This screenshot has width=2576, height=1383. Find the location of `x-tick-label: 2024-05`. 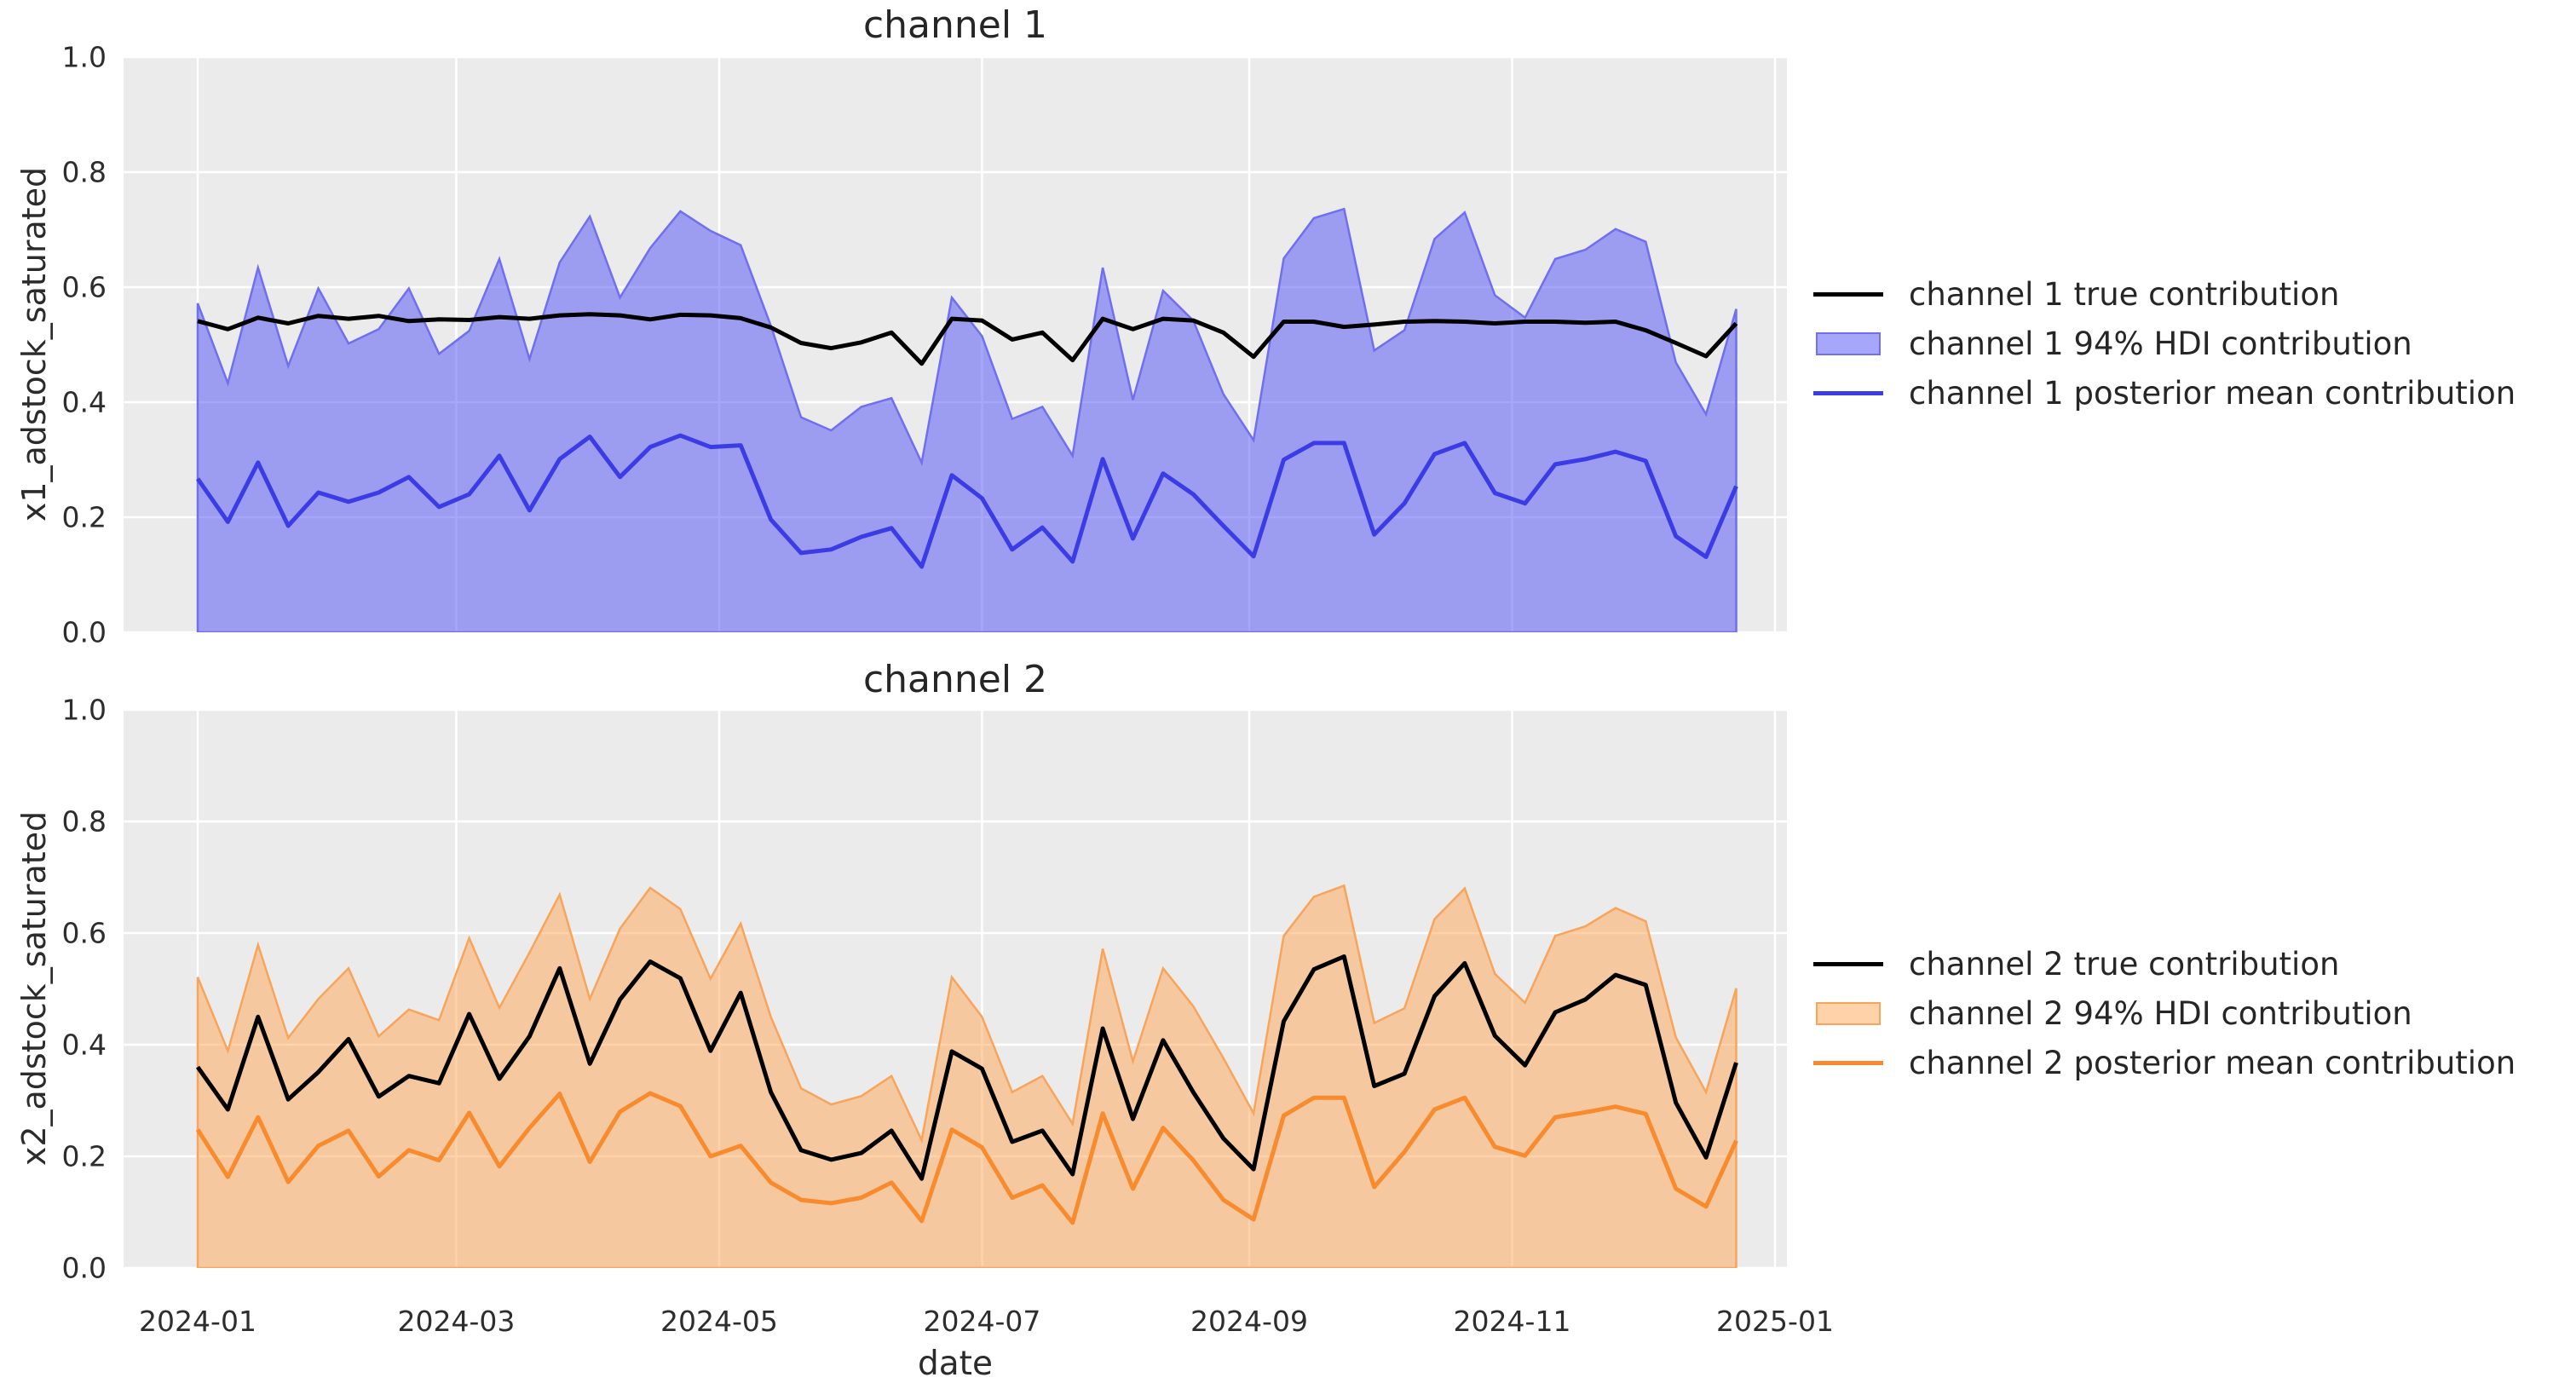

x-tick-label: 2024-05 is located at coordinates (719, 1321).